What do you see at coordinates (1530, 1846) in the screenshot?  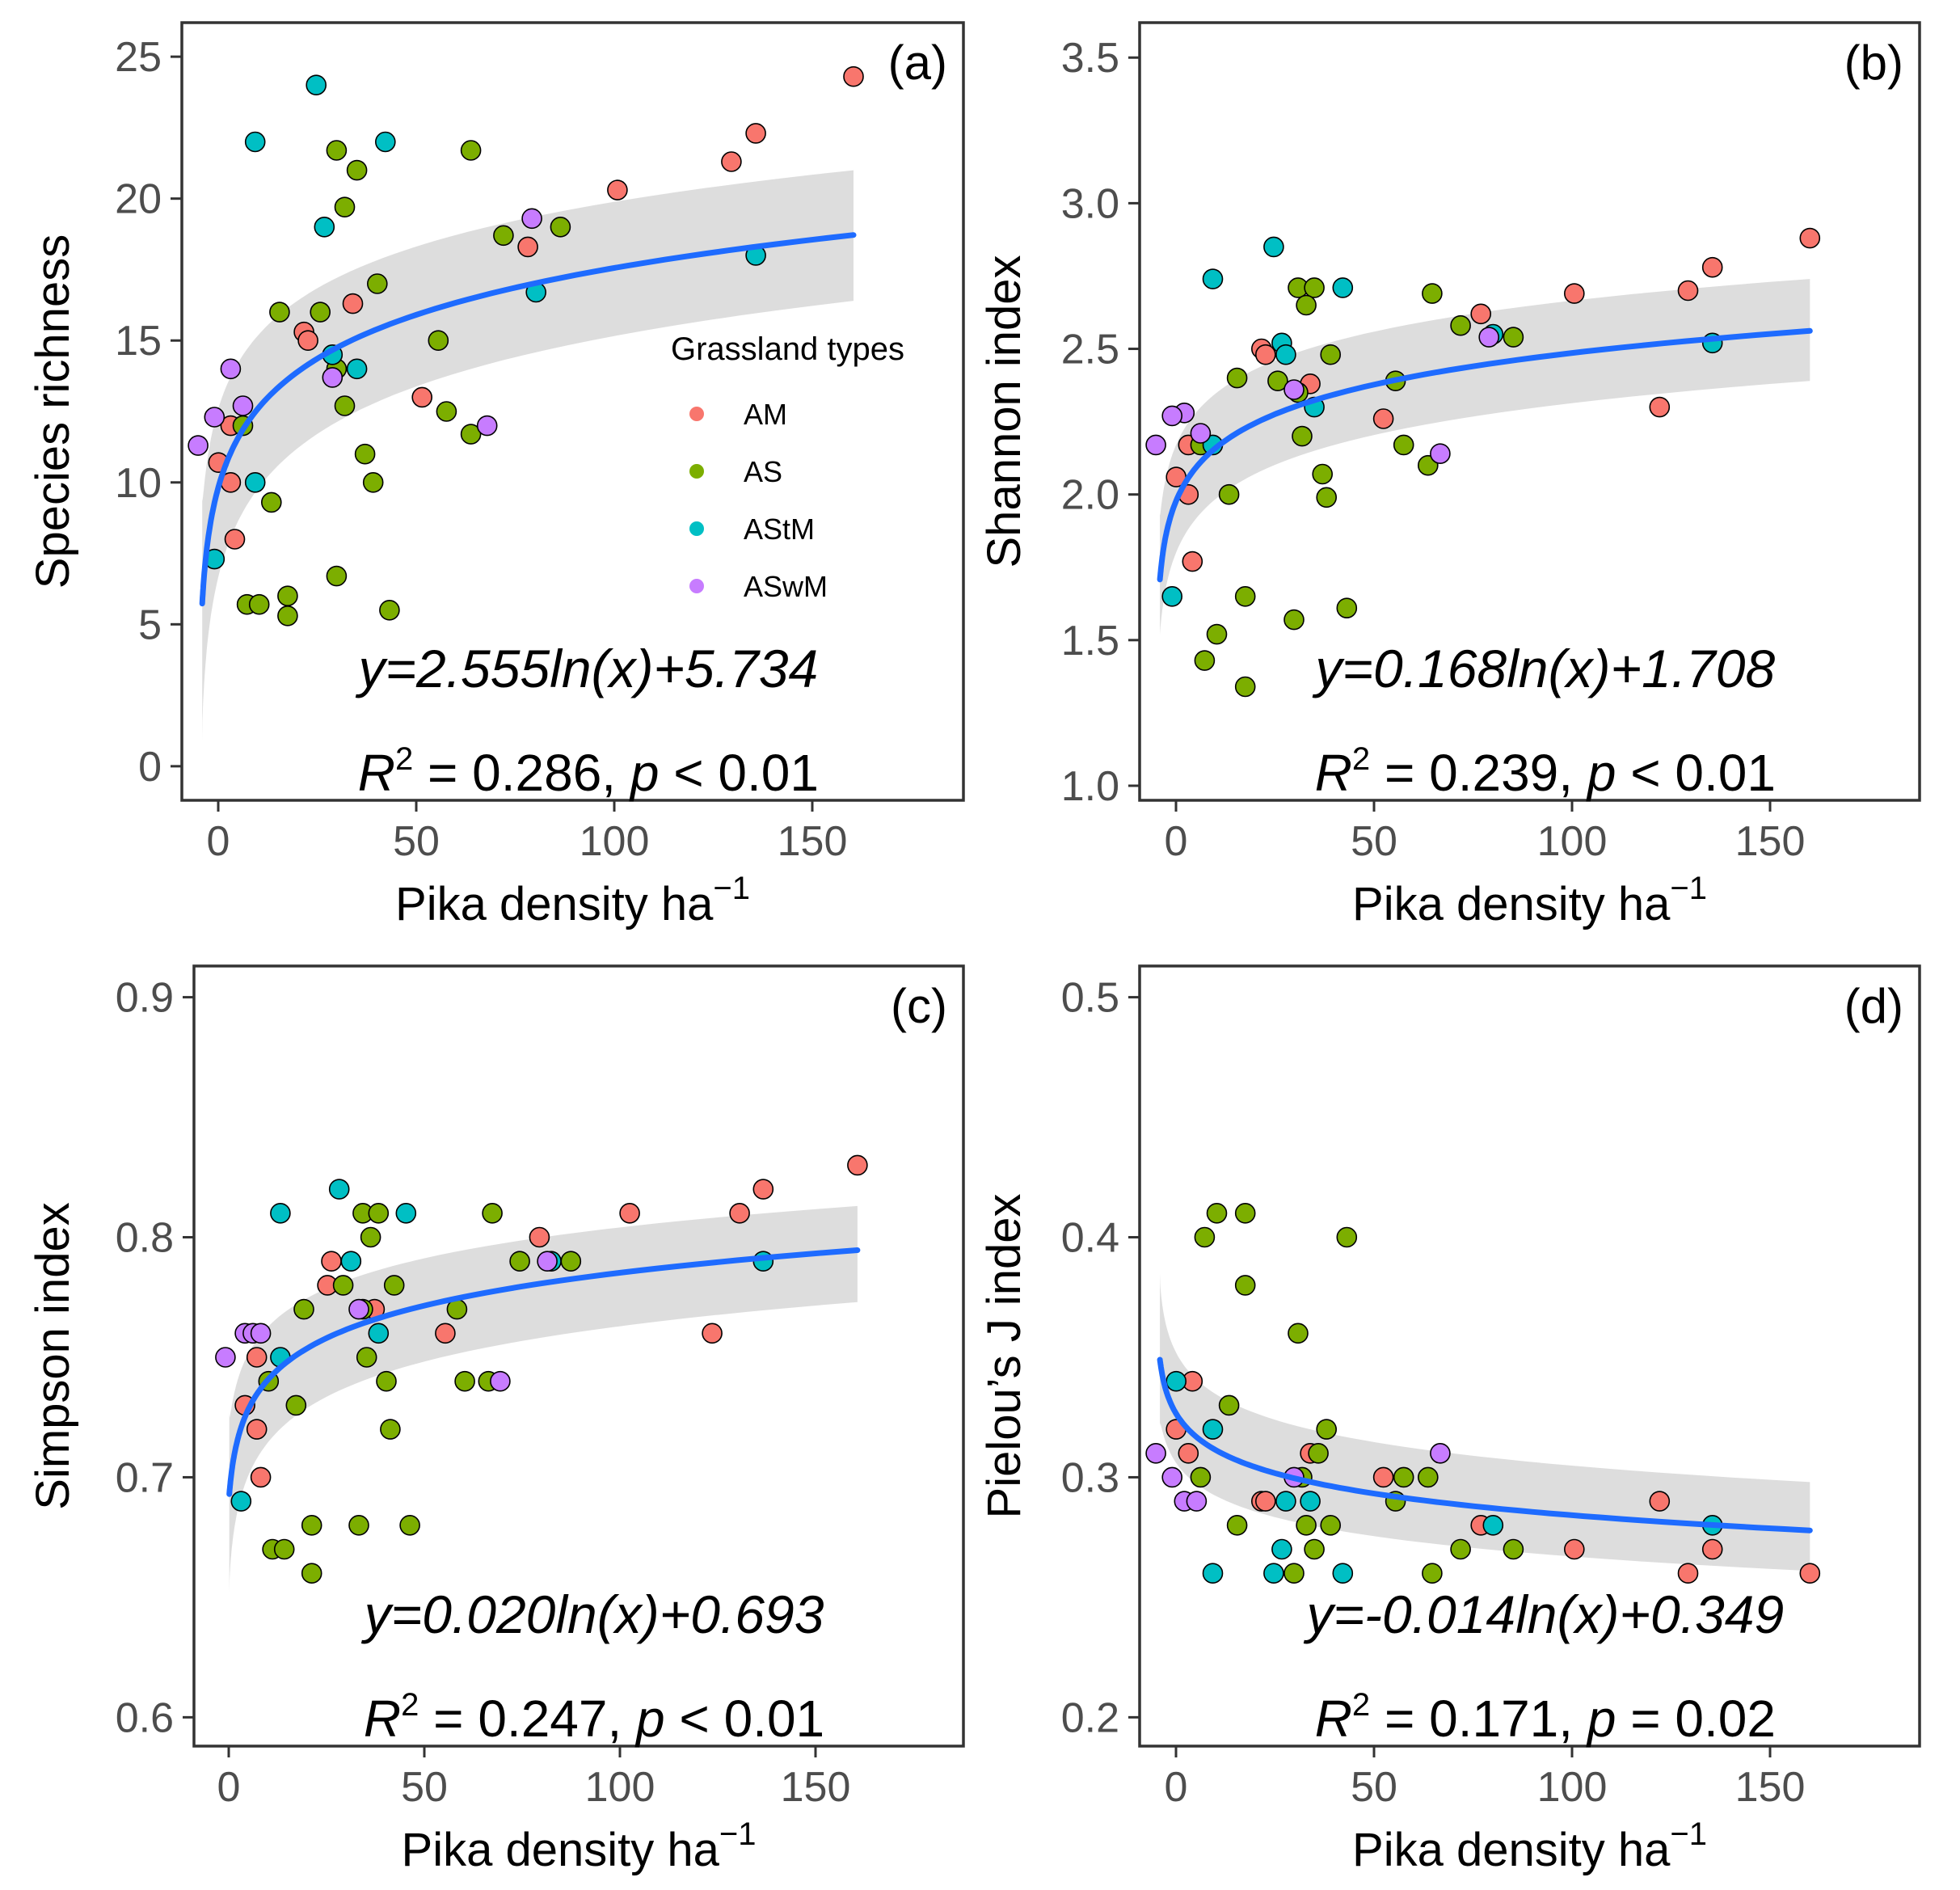 I see `x-axis-title-d: Pika density ha−1` at bounding box center [1530, 1846].